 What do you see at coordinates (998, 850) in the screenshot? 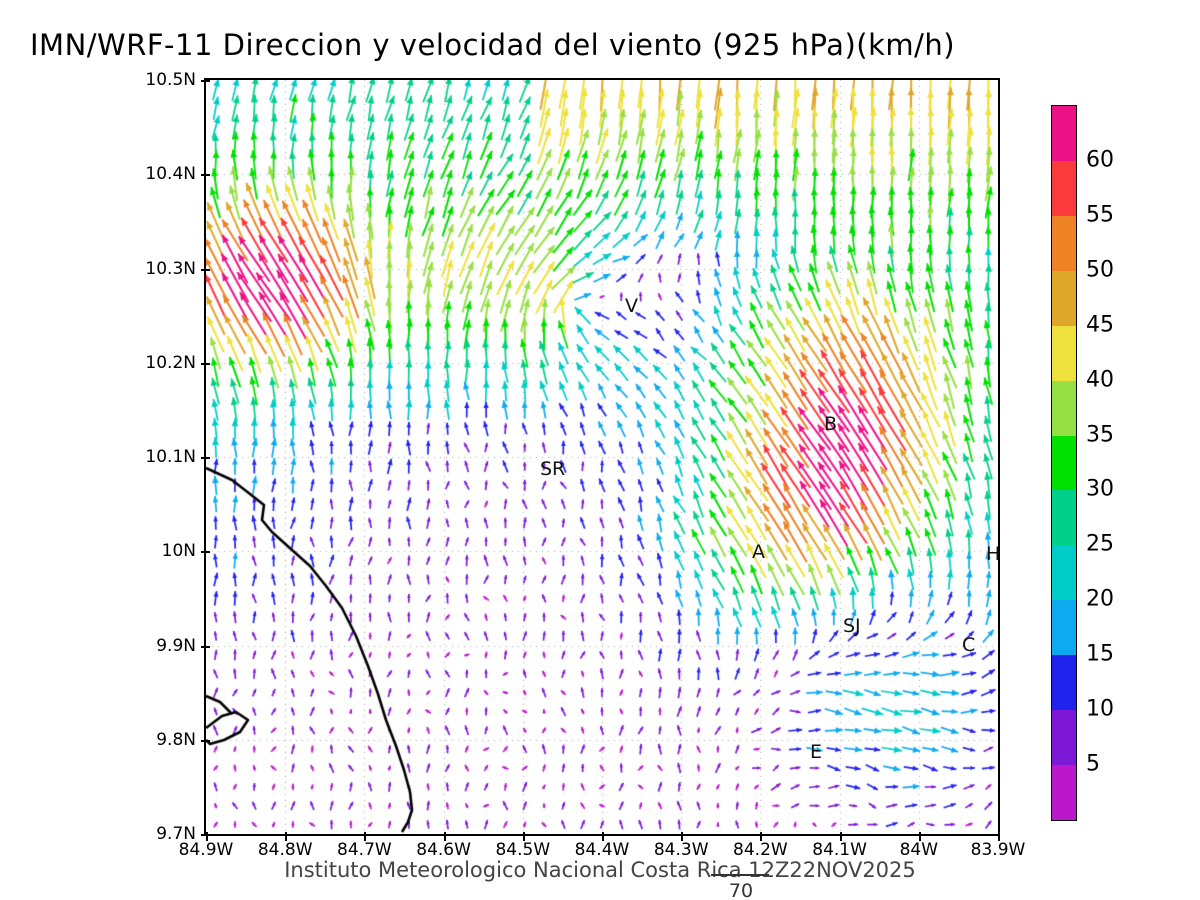
I see `x-axis-tick-label: 83.9W` at bounding box center [998, 850].